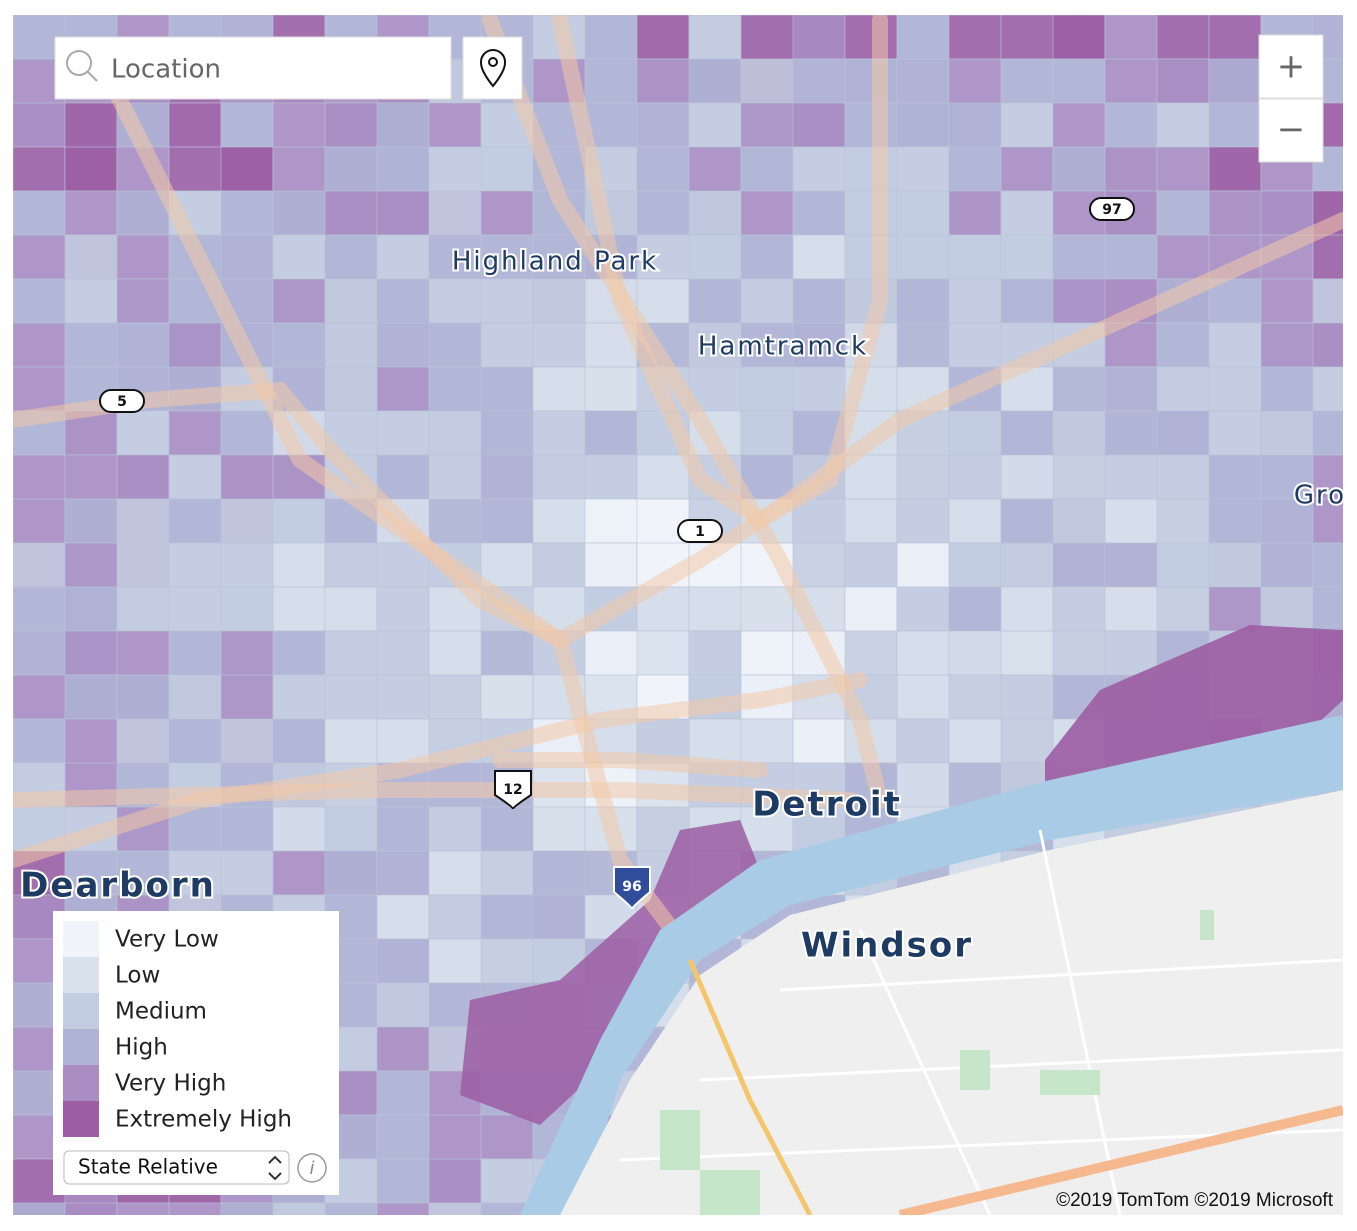  I want to click on info-button, so click(312, 1168).